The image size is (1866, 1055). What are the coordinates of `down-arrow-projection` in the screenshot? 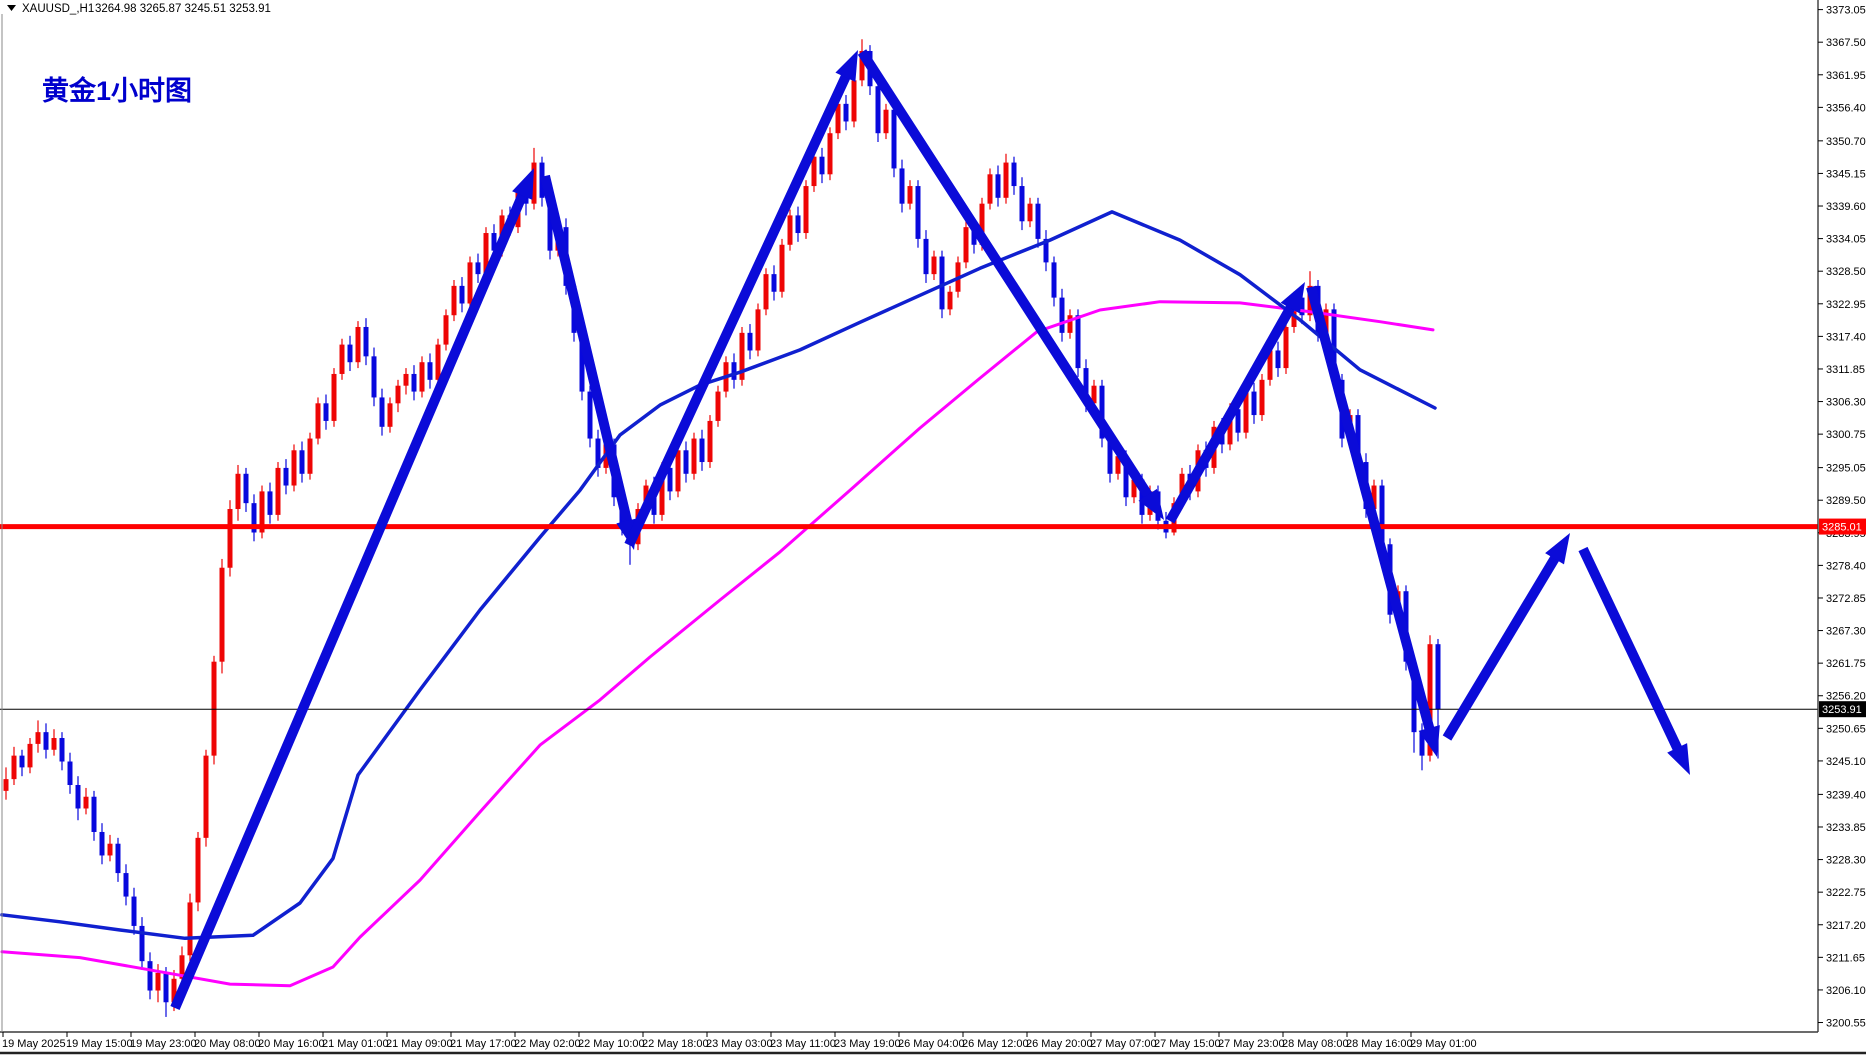 It's located at (1634, 660).